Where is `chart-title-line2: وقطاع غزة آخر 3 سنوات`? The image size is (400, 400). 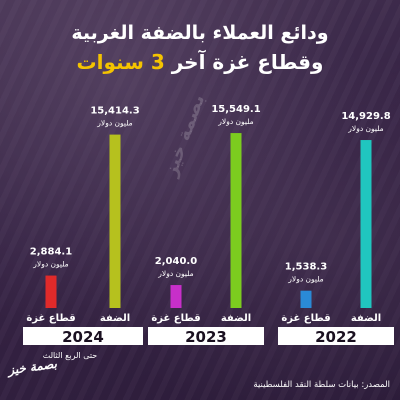
chart-title-line2: وقطاع غزة آخر 3 سنوات is located at coordinates (200, 62).